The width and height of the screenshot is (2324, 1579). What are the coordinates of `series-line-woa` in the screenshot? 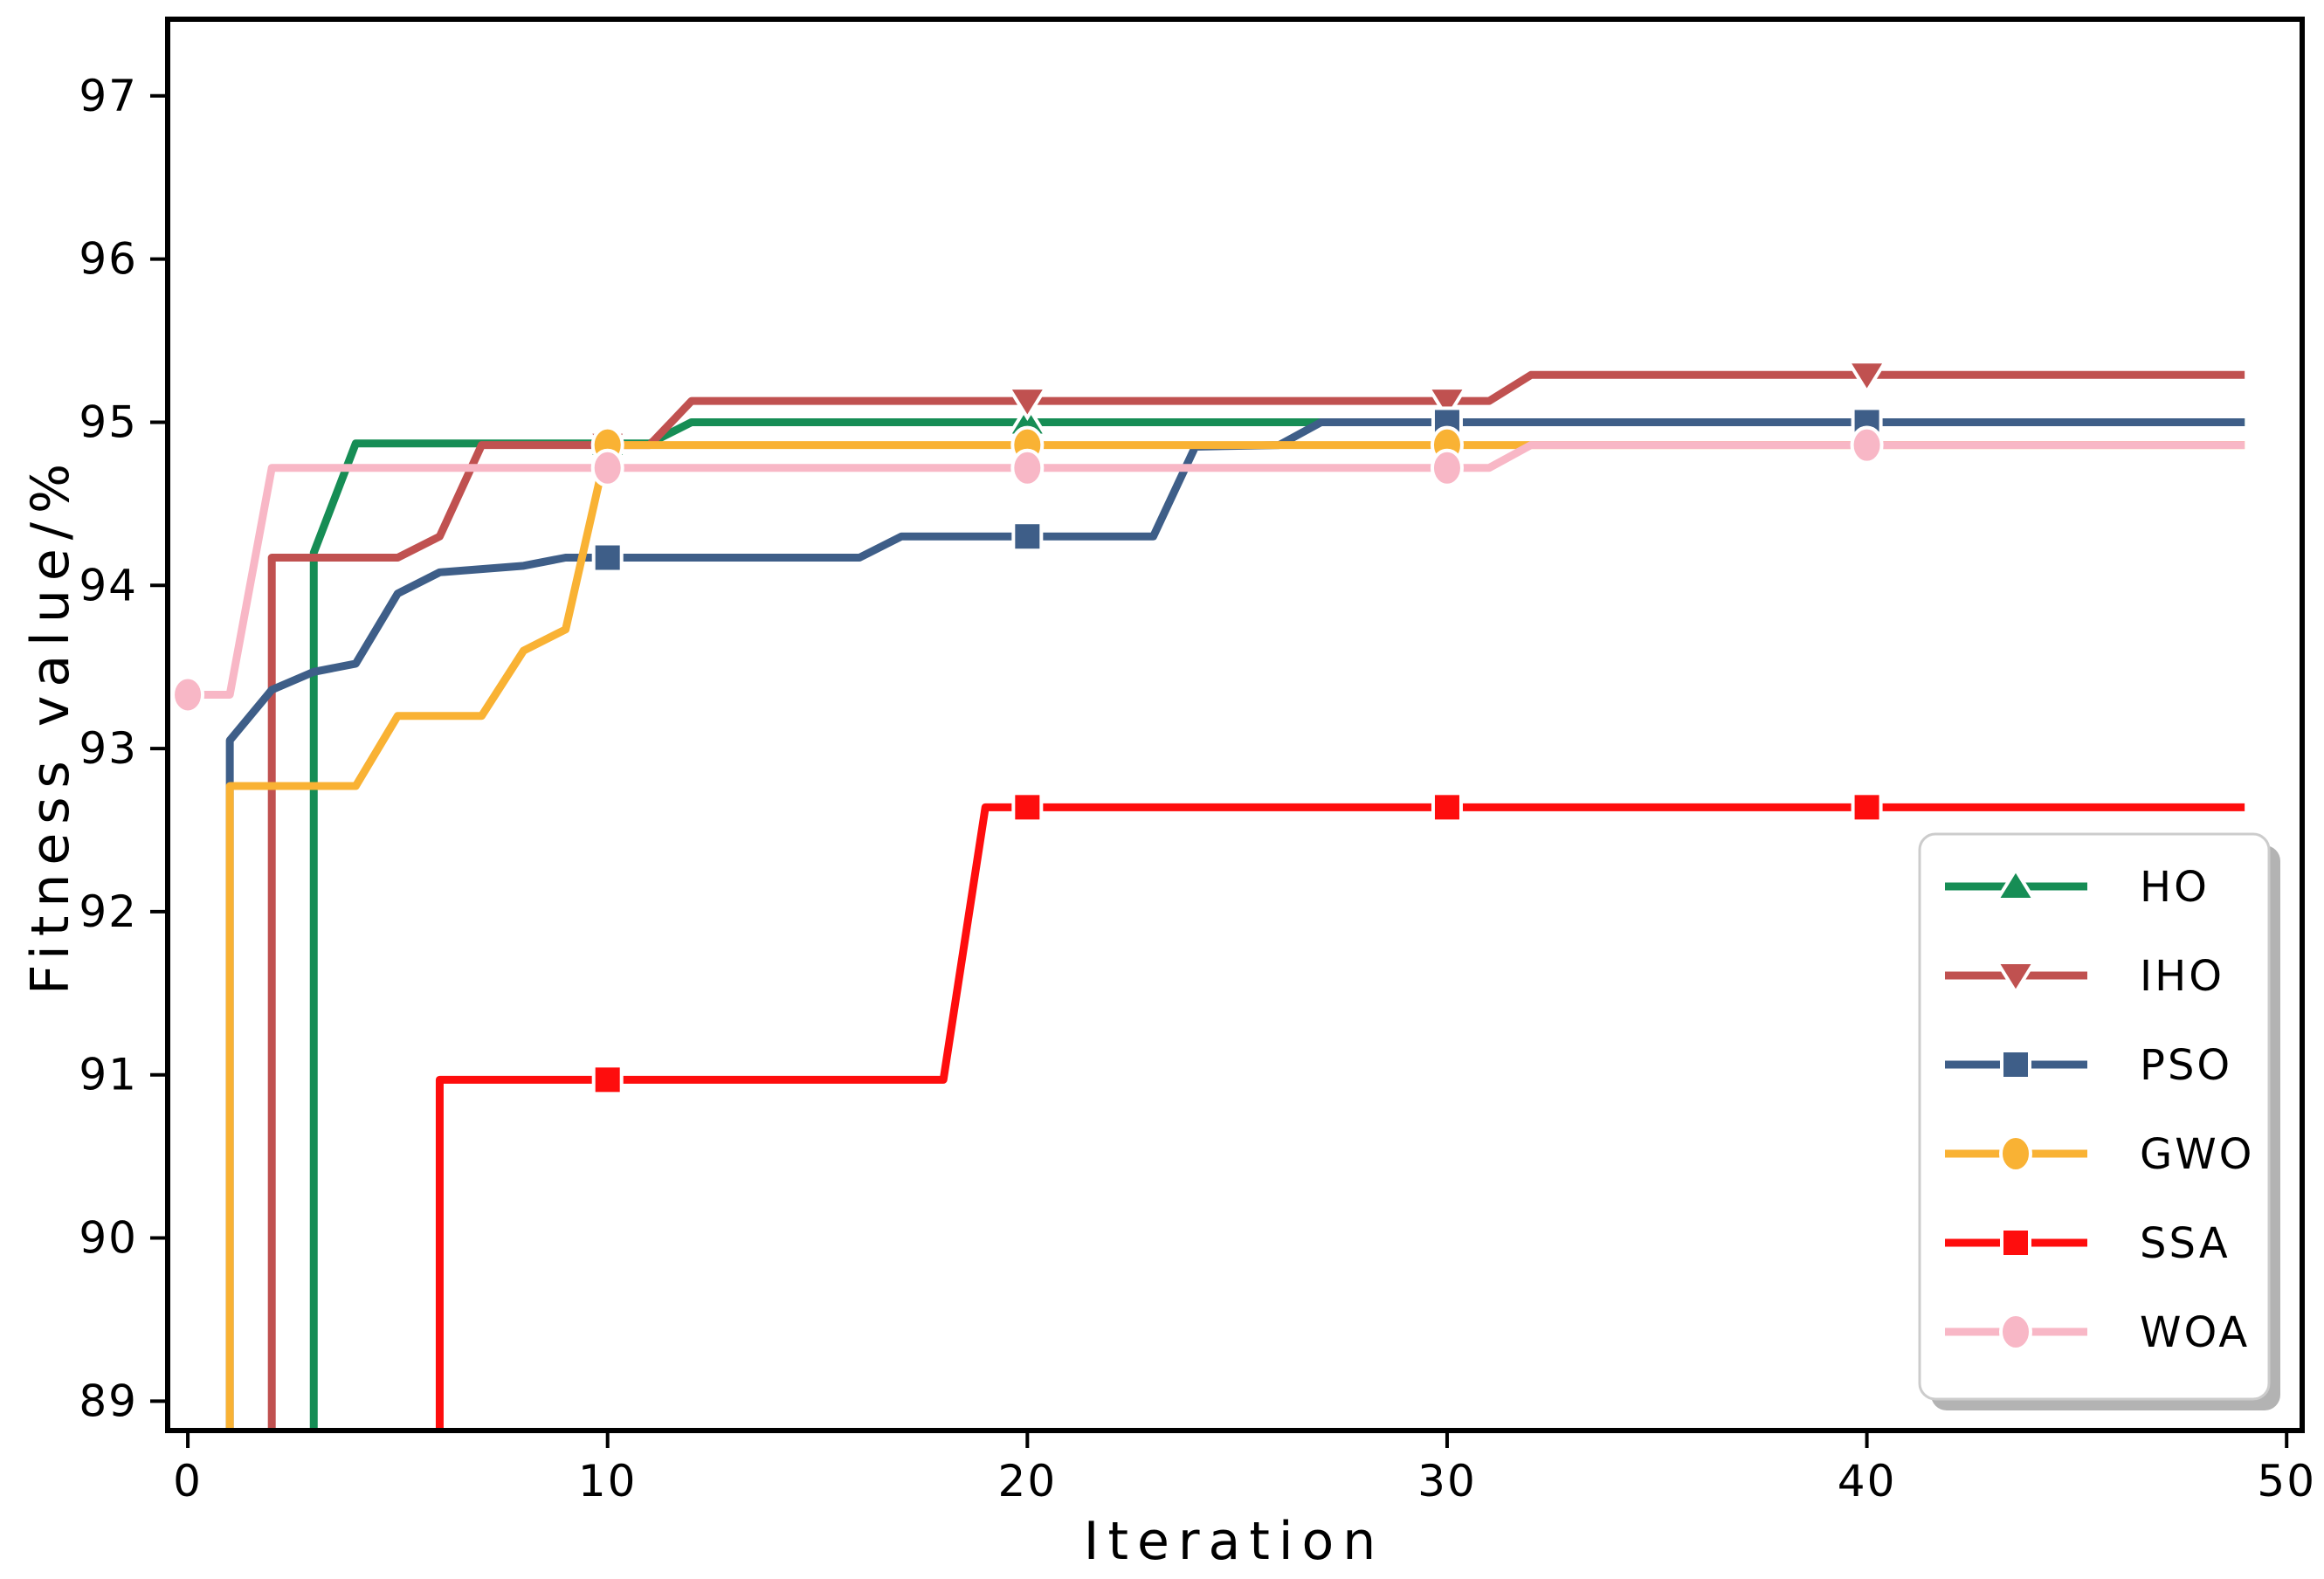 It's located at (1216, 570).